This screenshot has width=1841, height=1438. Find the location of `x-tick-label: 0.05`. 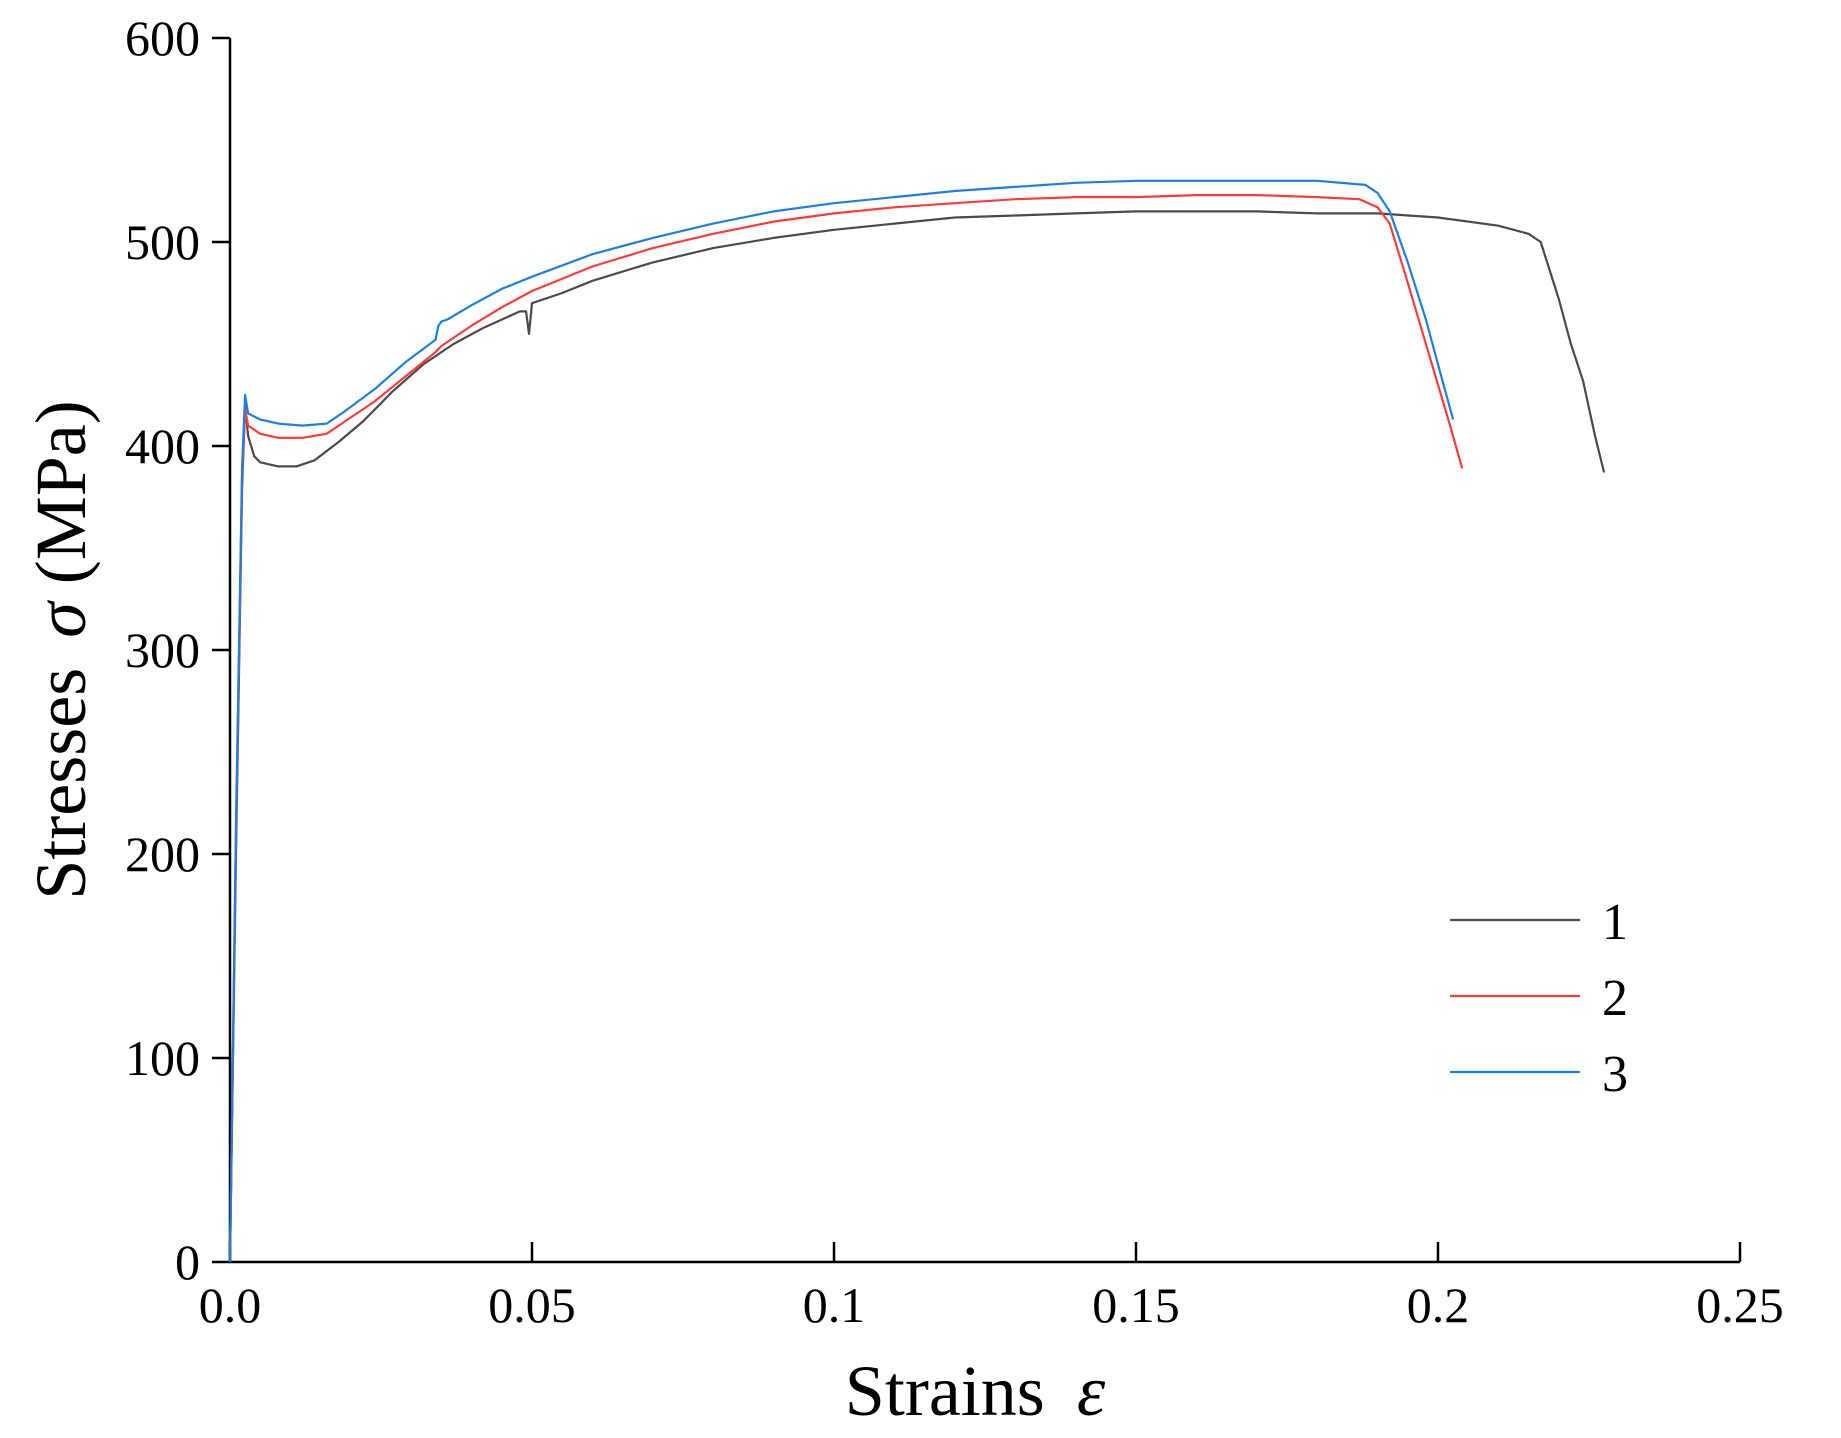

x-tick-label: 0.05 is located at coordinates (532, 1305).